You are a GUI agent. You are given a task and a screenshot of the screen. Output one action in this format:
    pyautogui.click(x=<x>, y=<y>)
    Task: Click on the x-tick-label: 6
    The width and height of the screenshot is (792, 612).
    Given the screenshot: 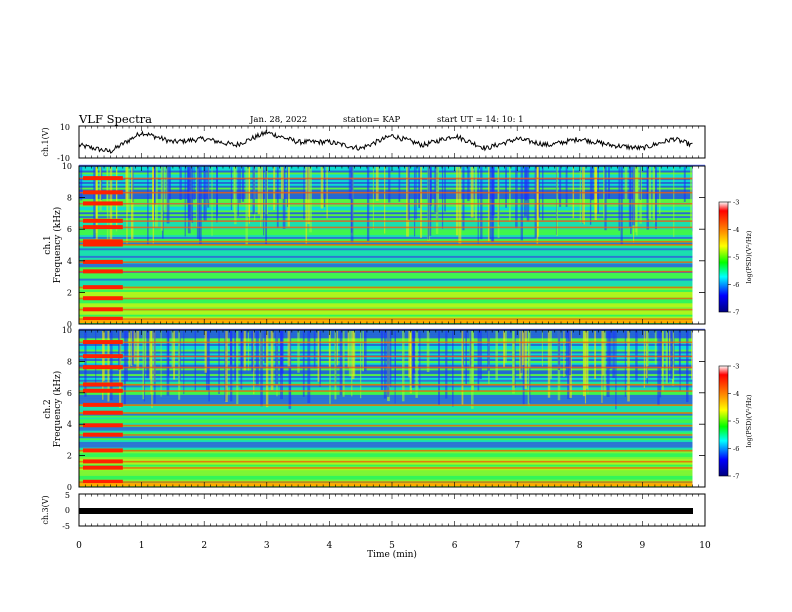 What is the action you would take?
    pyautogui.click(x=455, y=546)
    